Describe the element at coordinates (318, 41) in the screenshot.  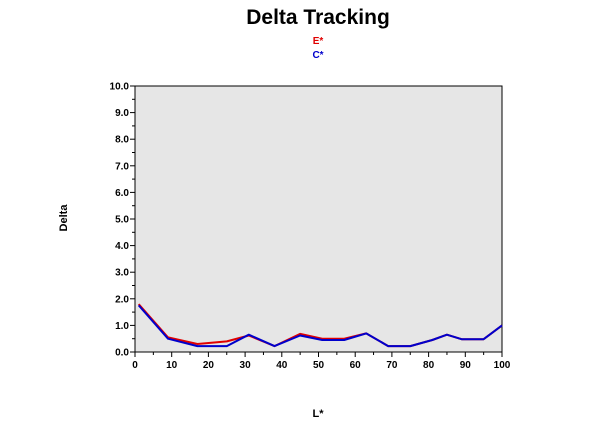
I see `legend-entry-e: E*` at that location.